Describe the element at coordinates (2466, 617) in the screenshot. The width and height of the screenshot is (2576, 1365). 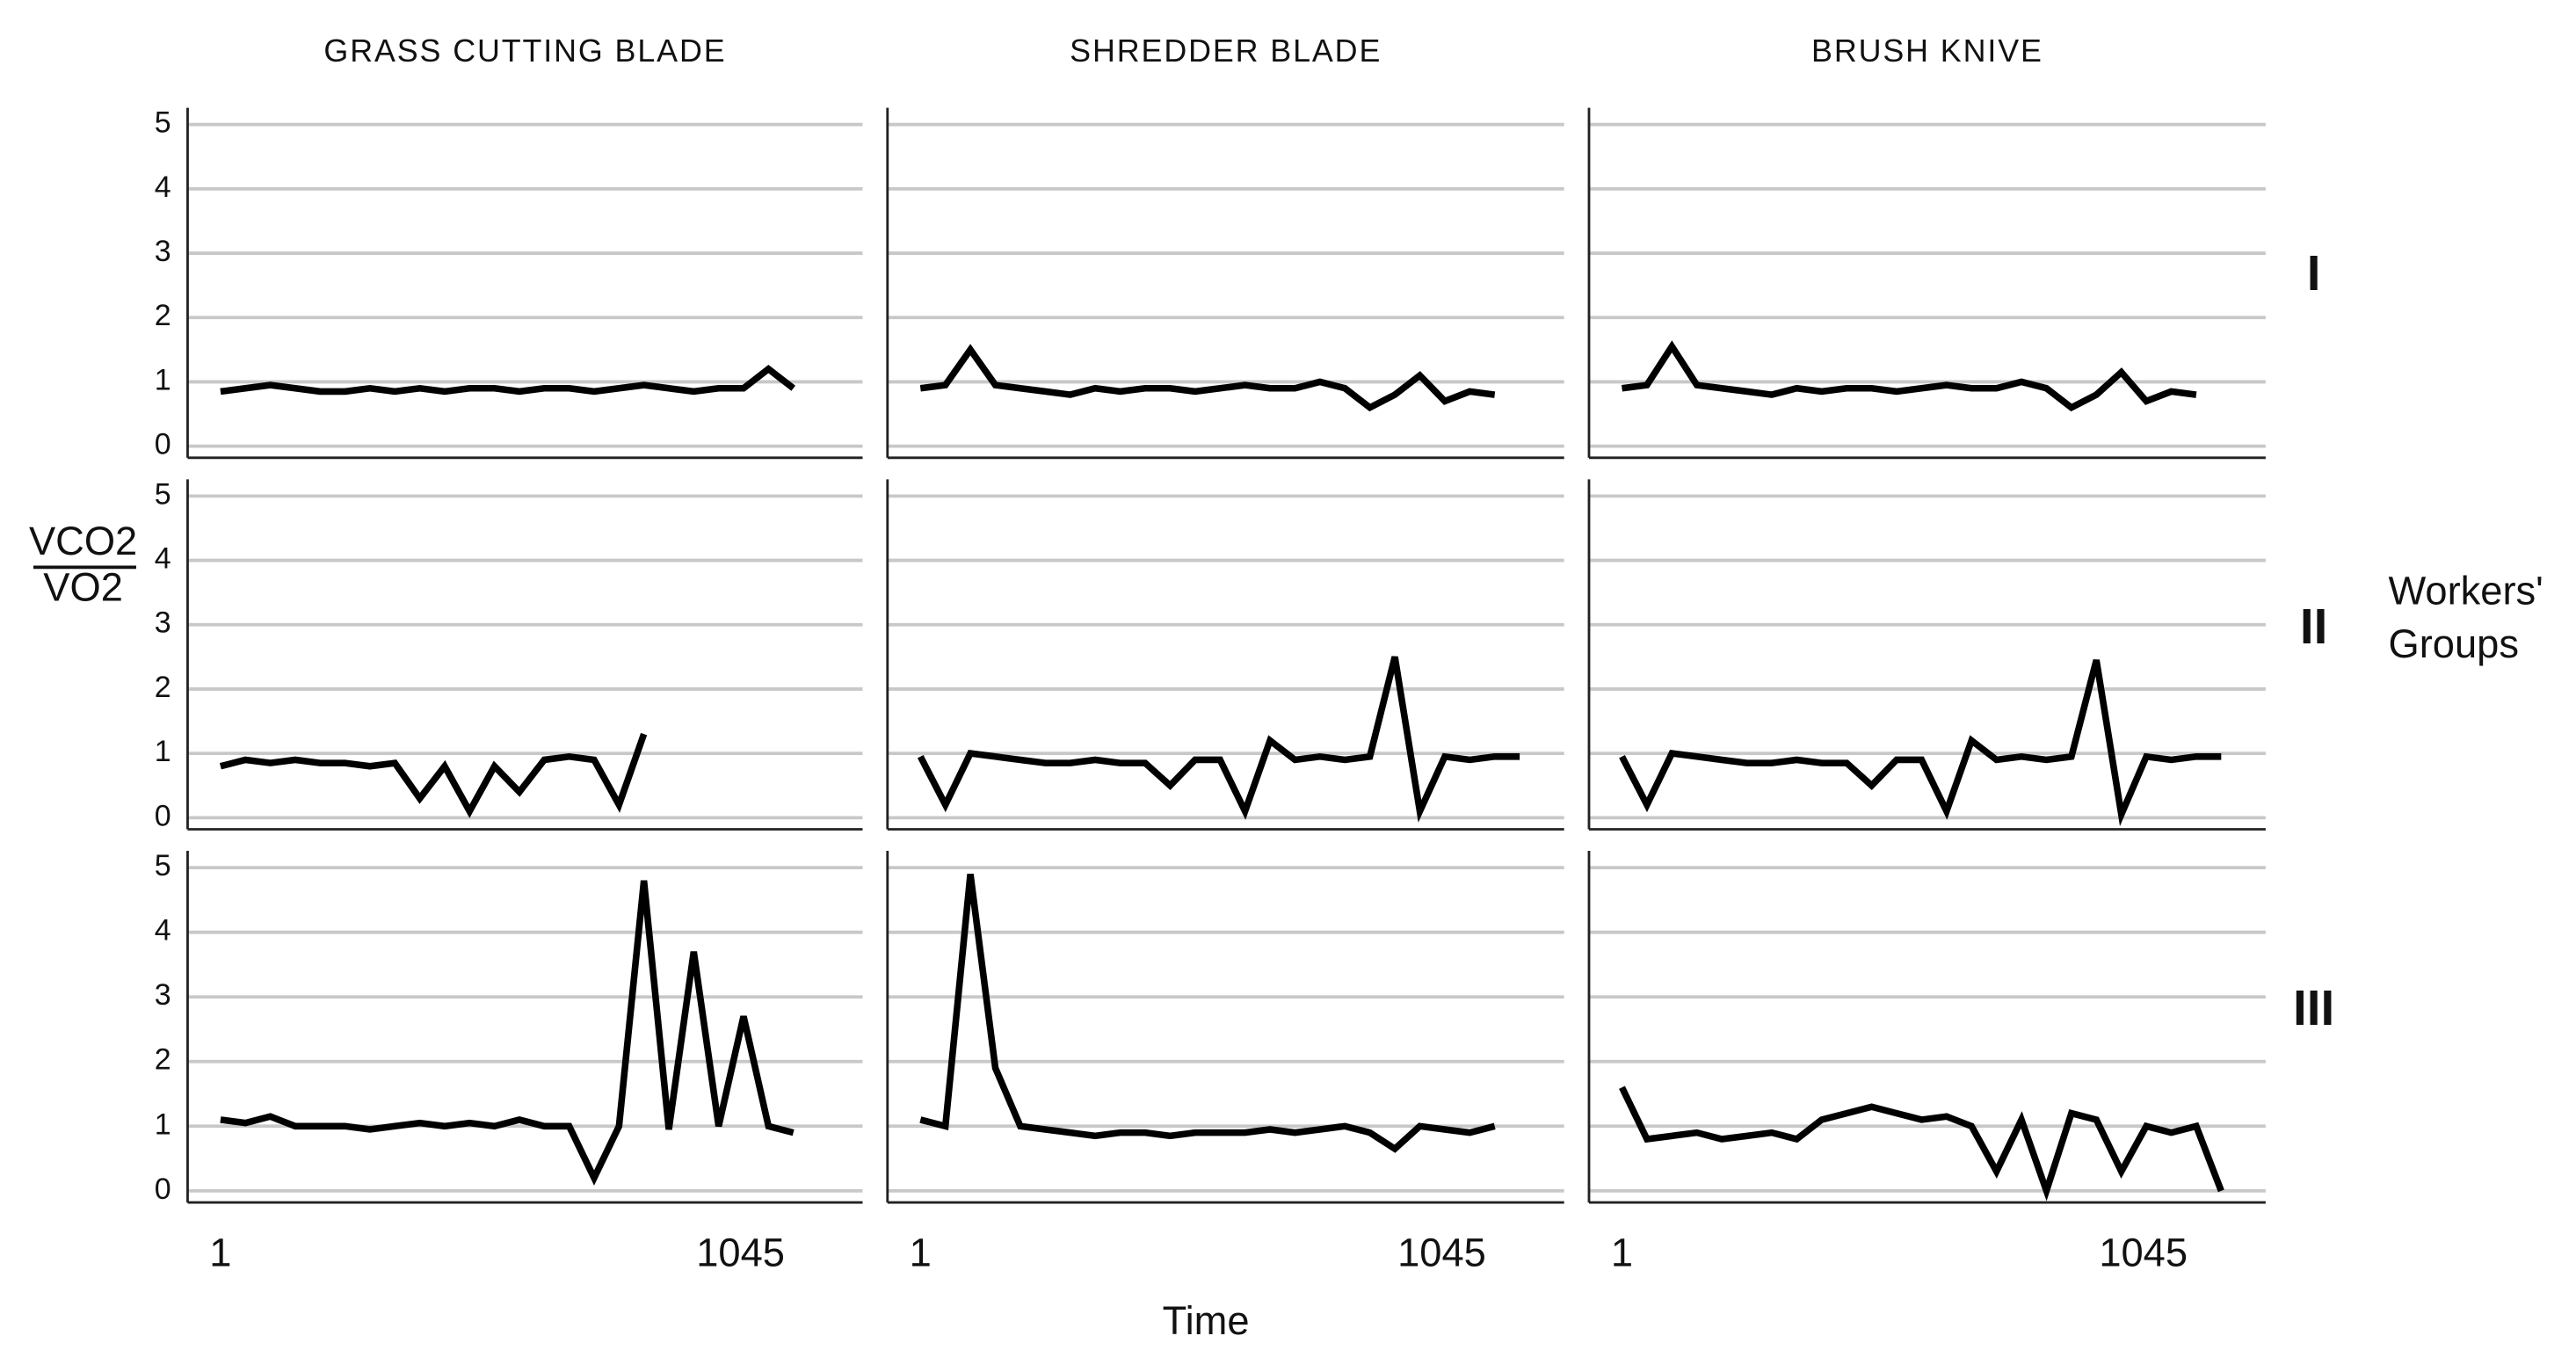
I see `legend-title: Workers' Groups` at that location.